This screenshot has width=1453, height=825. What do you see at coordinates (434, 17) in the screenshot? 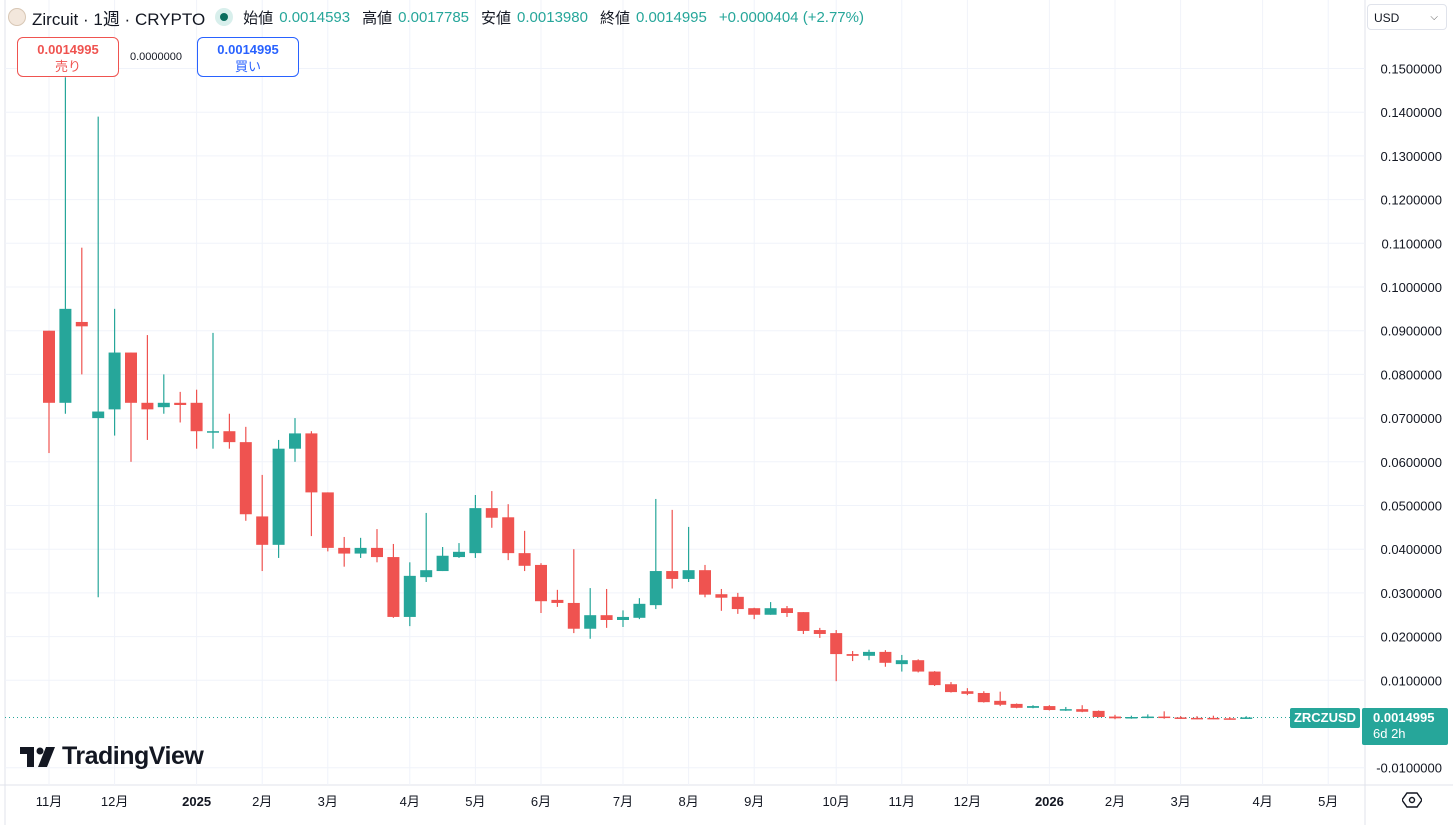
I see `high-value: 0.0017785` at bounding box center [434, 17].